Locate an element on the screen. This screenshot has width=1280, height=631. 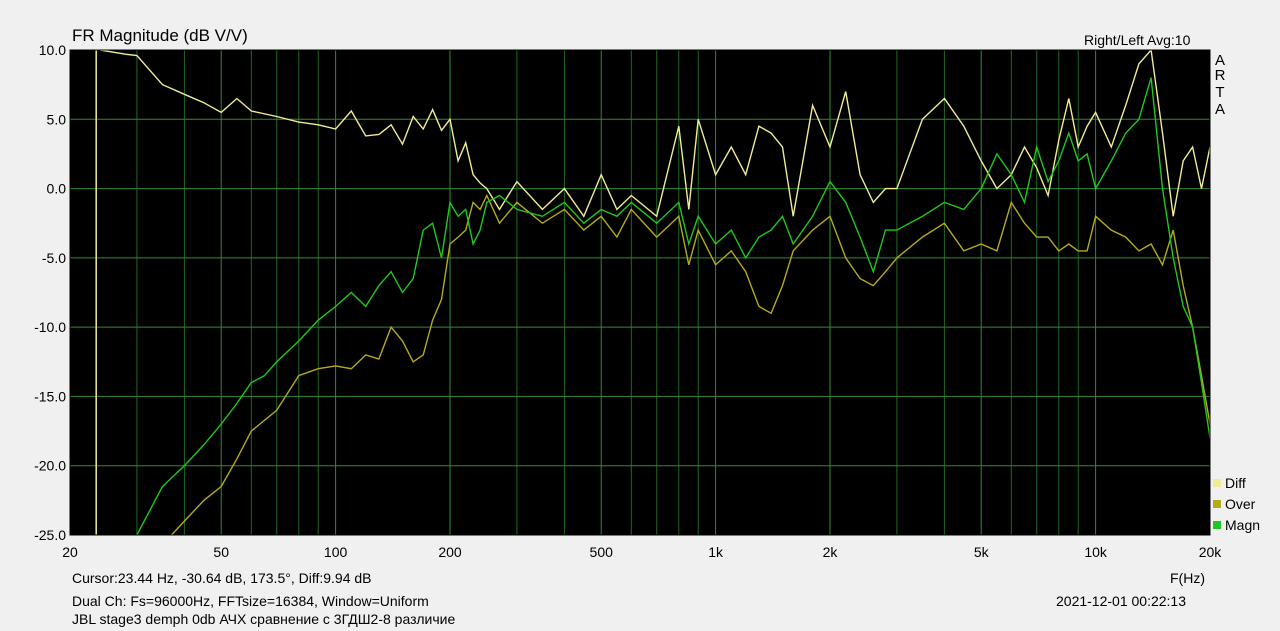
y-tick-label: 5.0 is located at coordinates (57, 119).